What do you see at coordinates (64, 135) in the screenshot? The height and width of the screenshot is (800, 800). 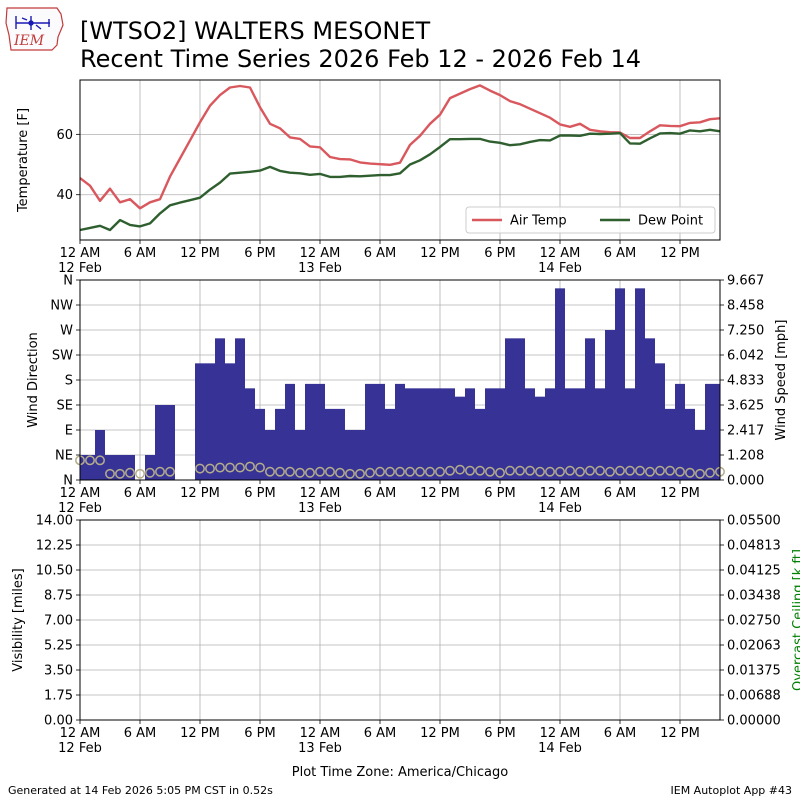 I see `y-tick-label: 60` at bounding box center [64, 135].